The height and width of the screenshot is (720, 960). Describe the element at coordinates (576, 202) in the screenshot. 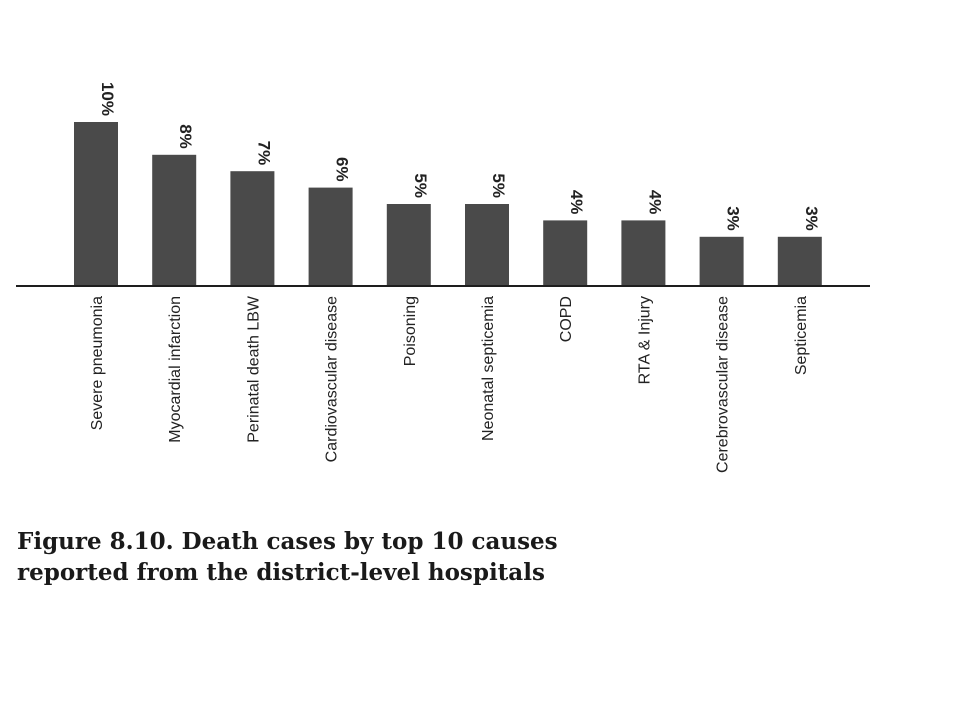

I see `value-label-copd: 4%` at that location.